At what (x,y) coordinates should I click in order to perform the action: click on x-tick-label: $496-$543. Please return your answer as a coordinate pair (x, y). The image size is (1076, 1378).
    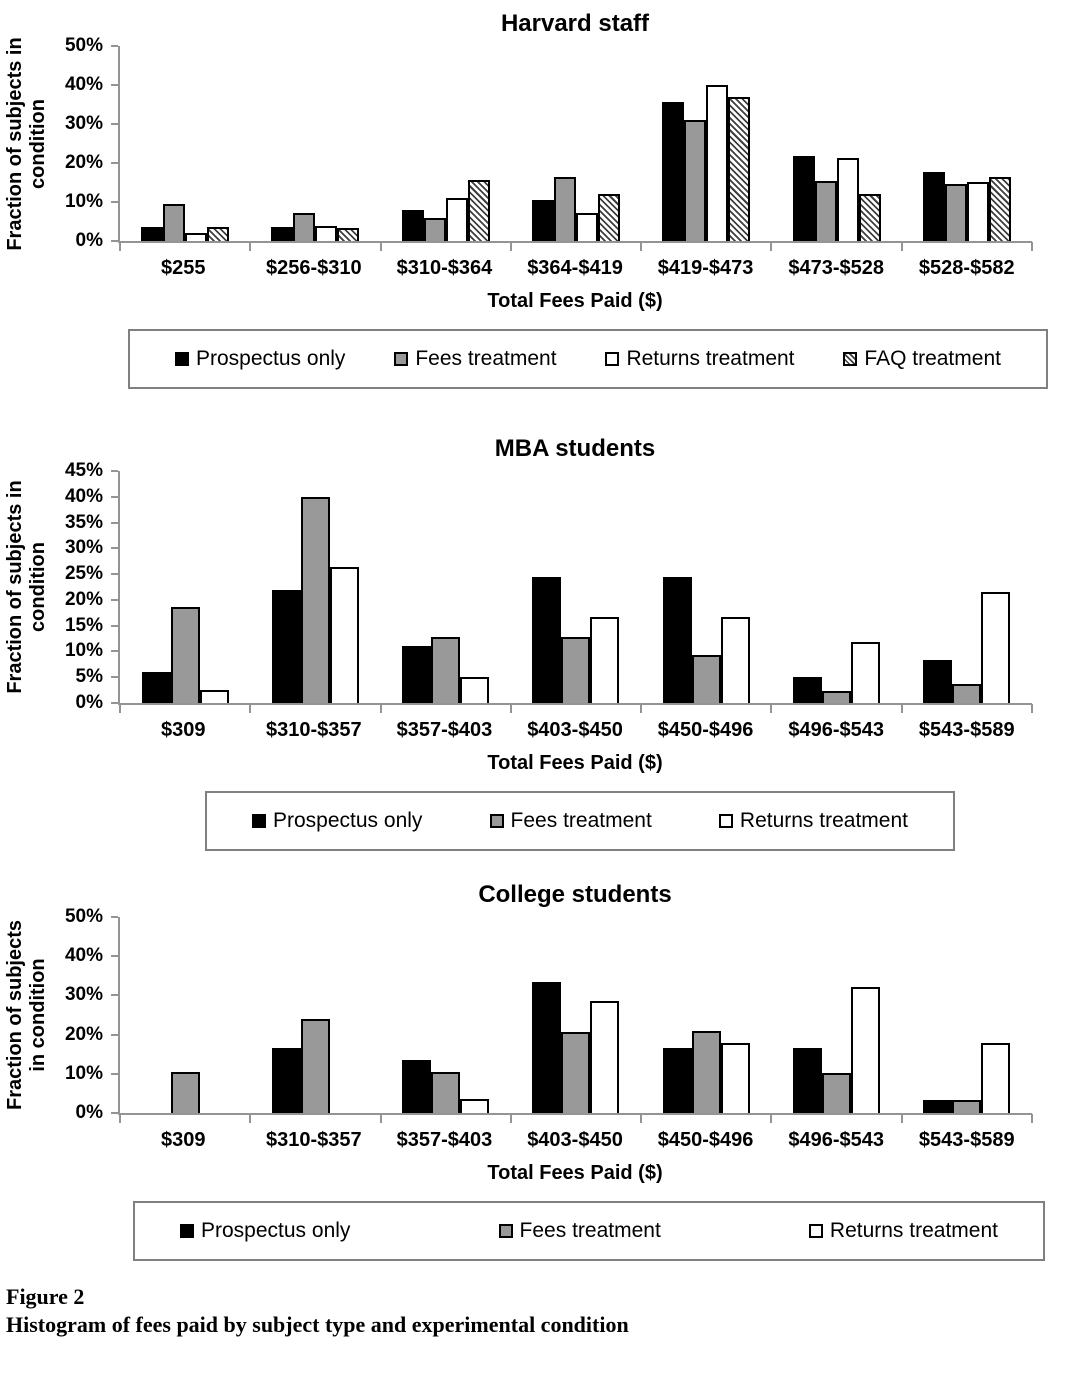
    Looking at the image, I should click on (836, 1140).